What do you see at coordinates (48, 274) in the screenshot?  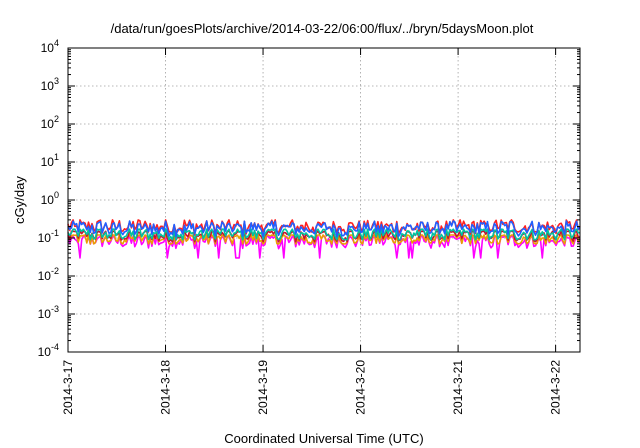 I see `y-tick-label: 10⁻²` at bounding box center [48, 274].